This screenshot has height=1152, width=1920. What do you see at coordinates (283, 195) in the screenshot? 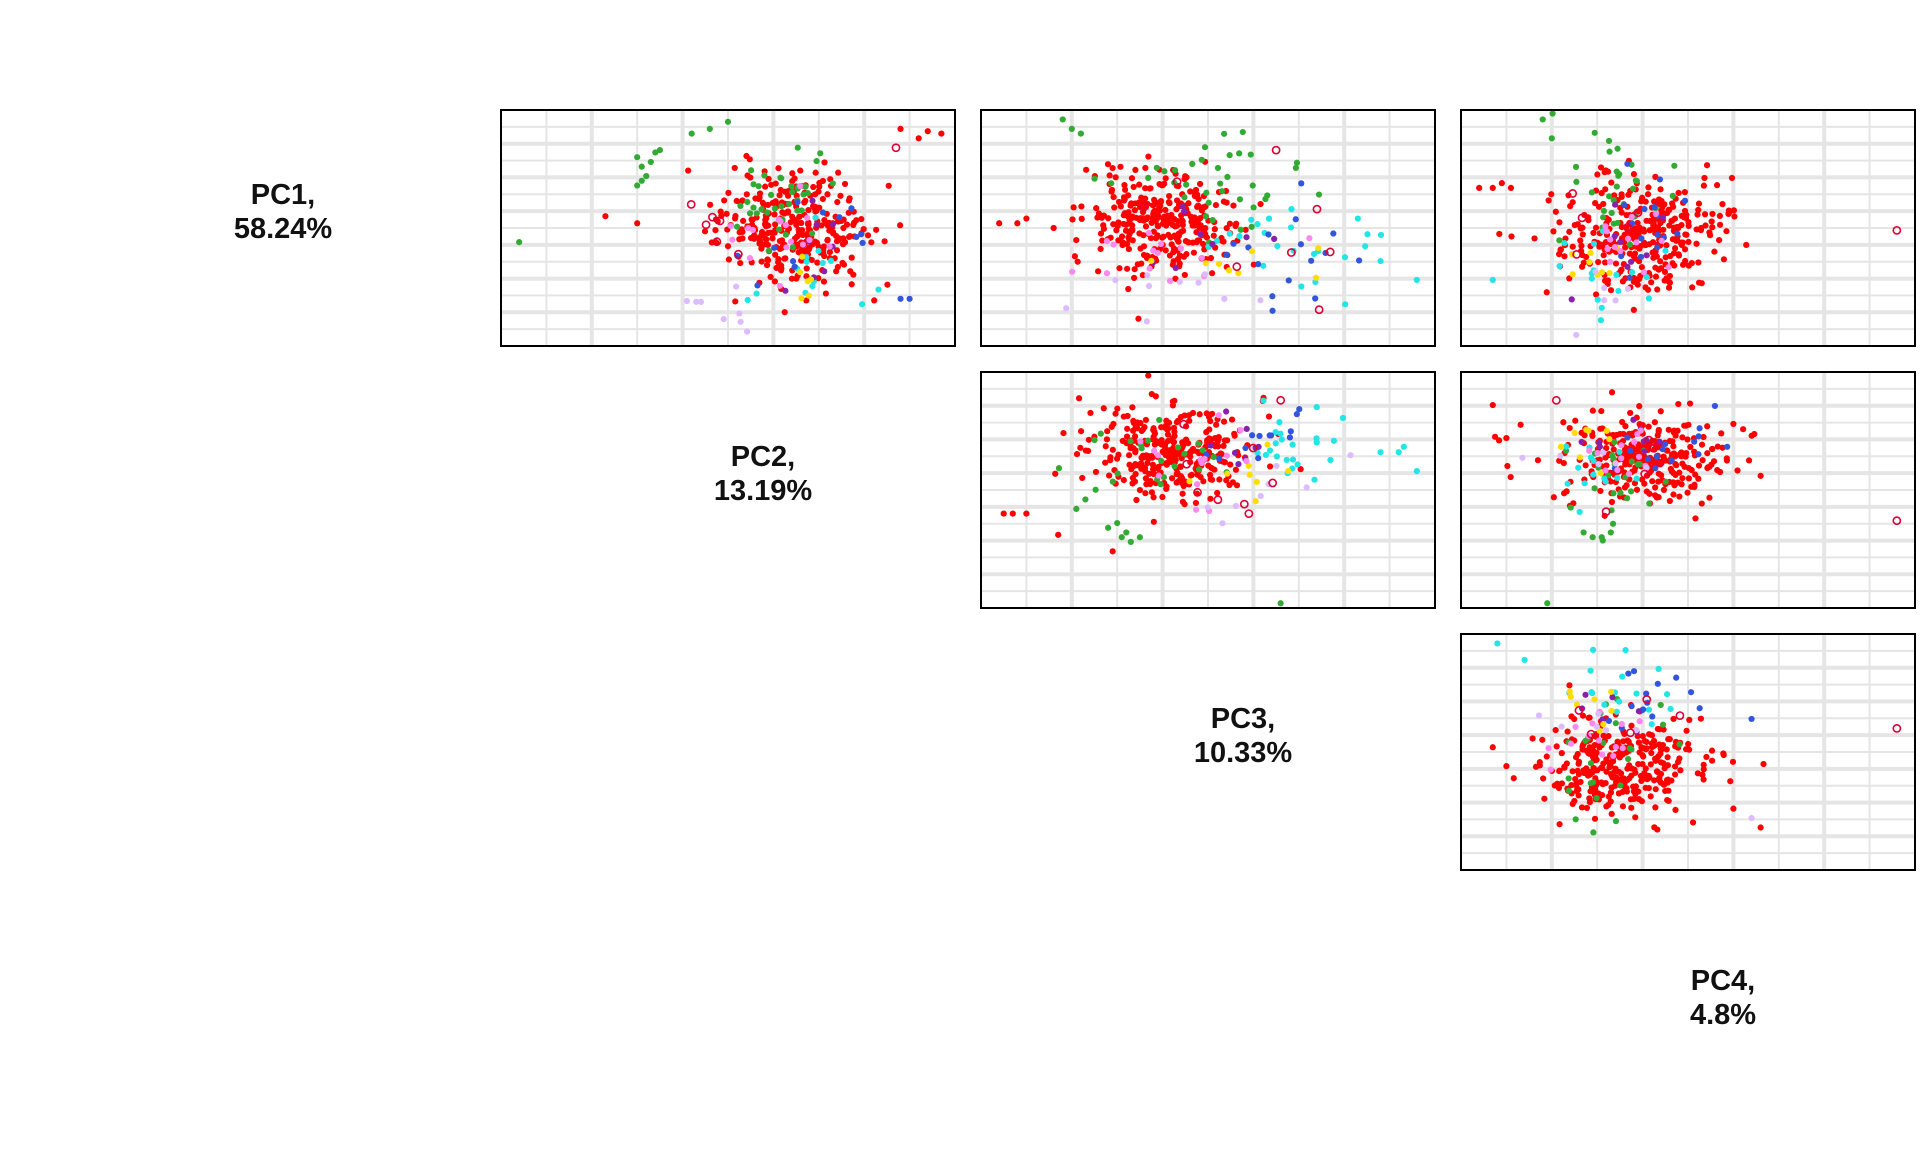
I see `pc1-name: PC1,` at bounding box center [283, 195].